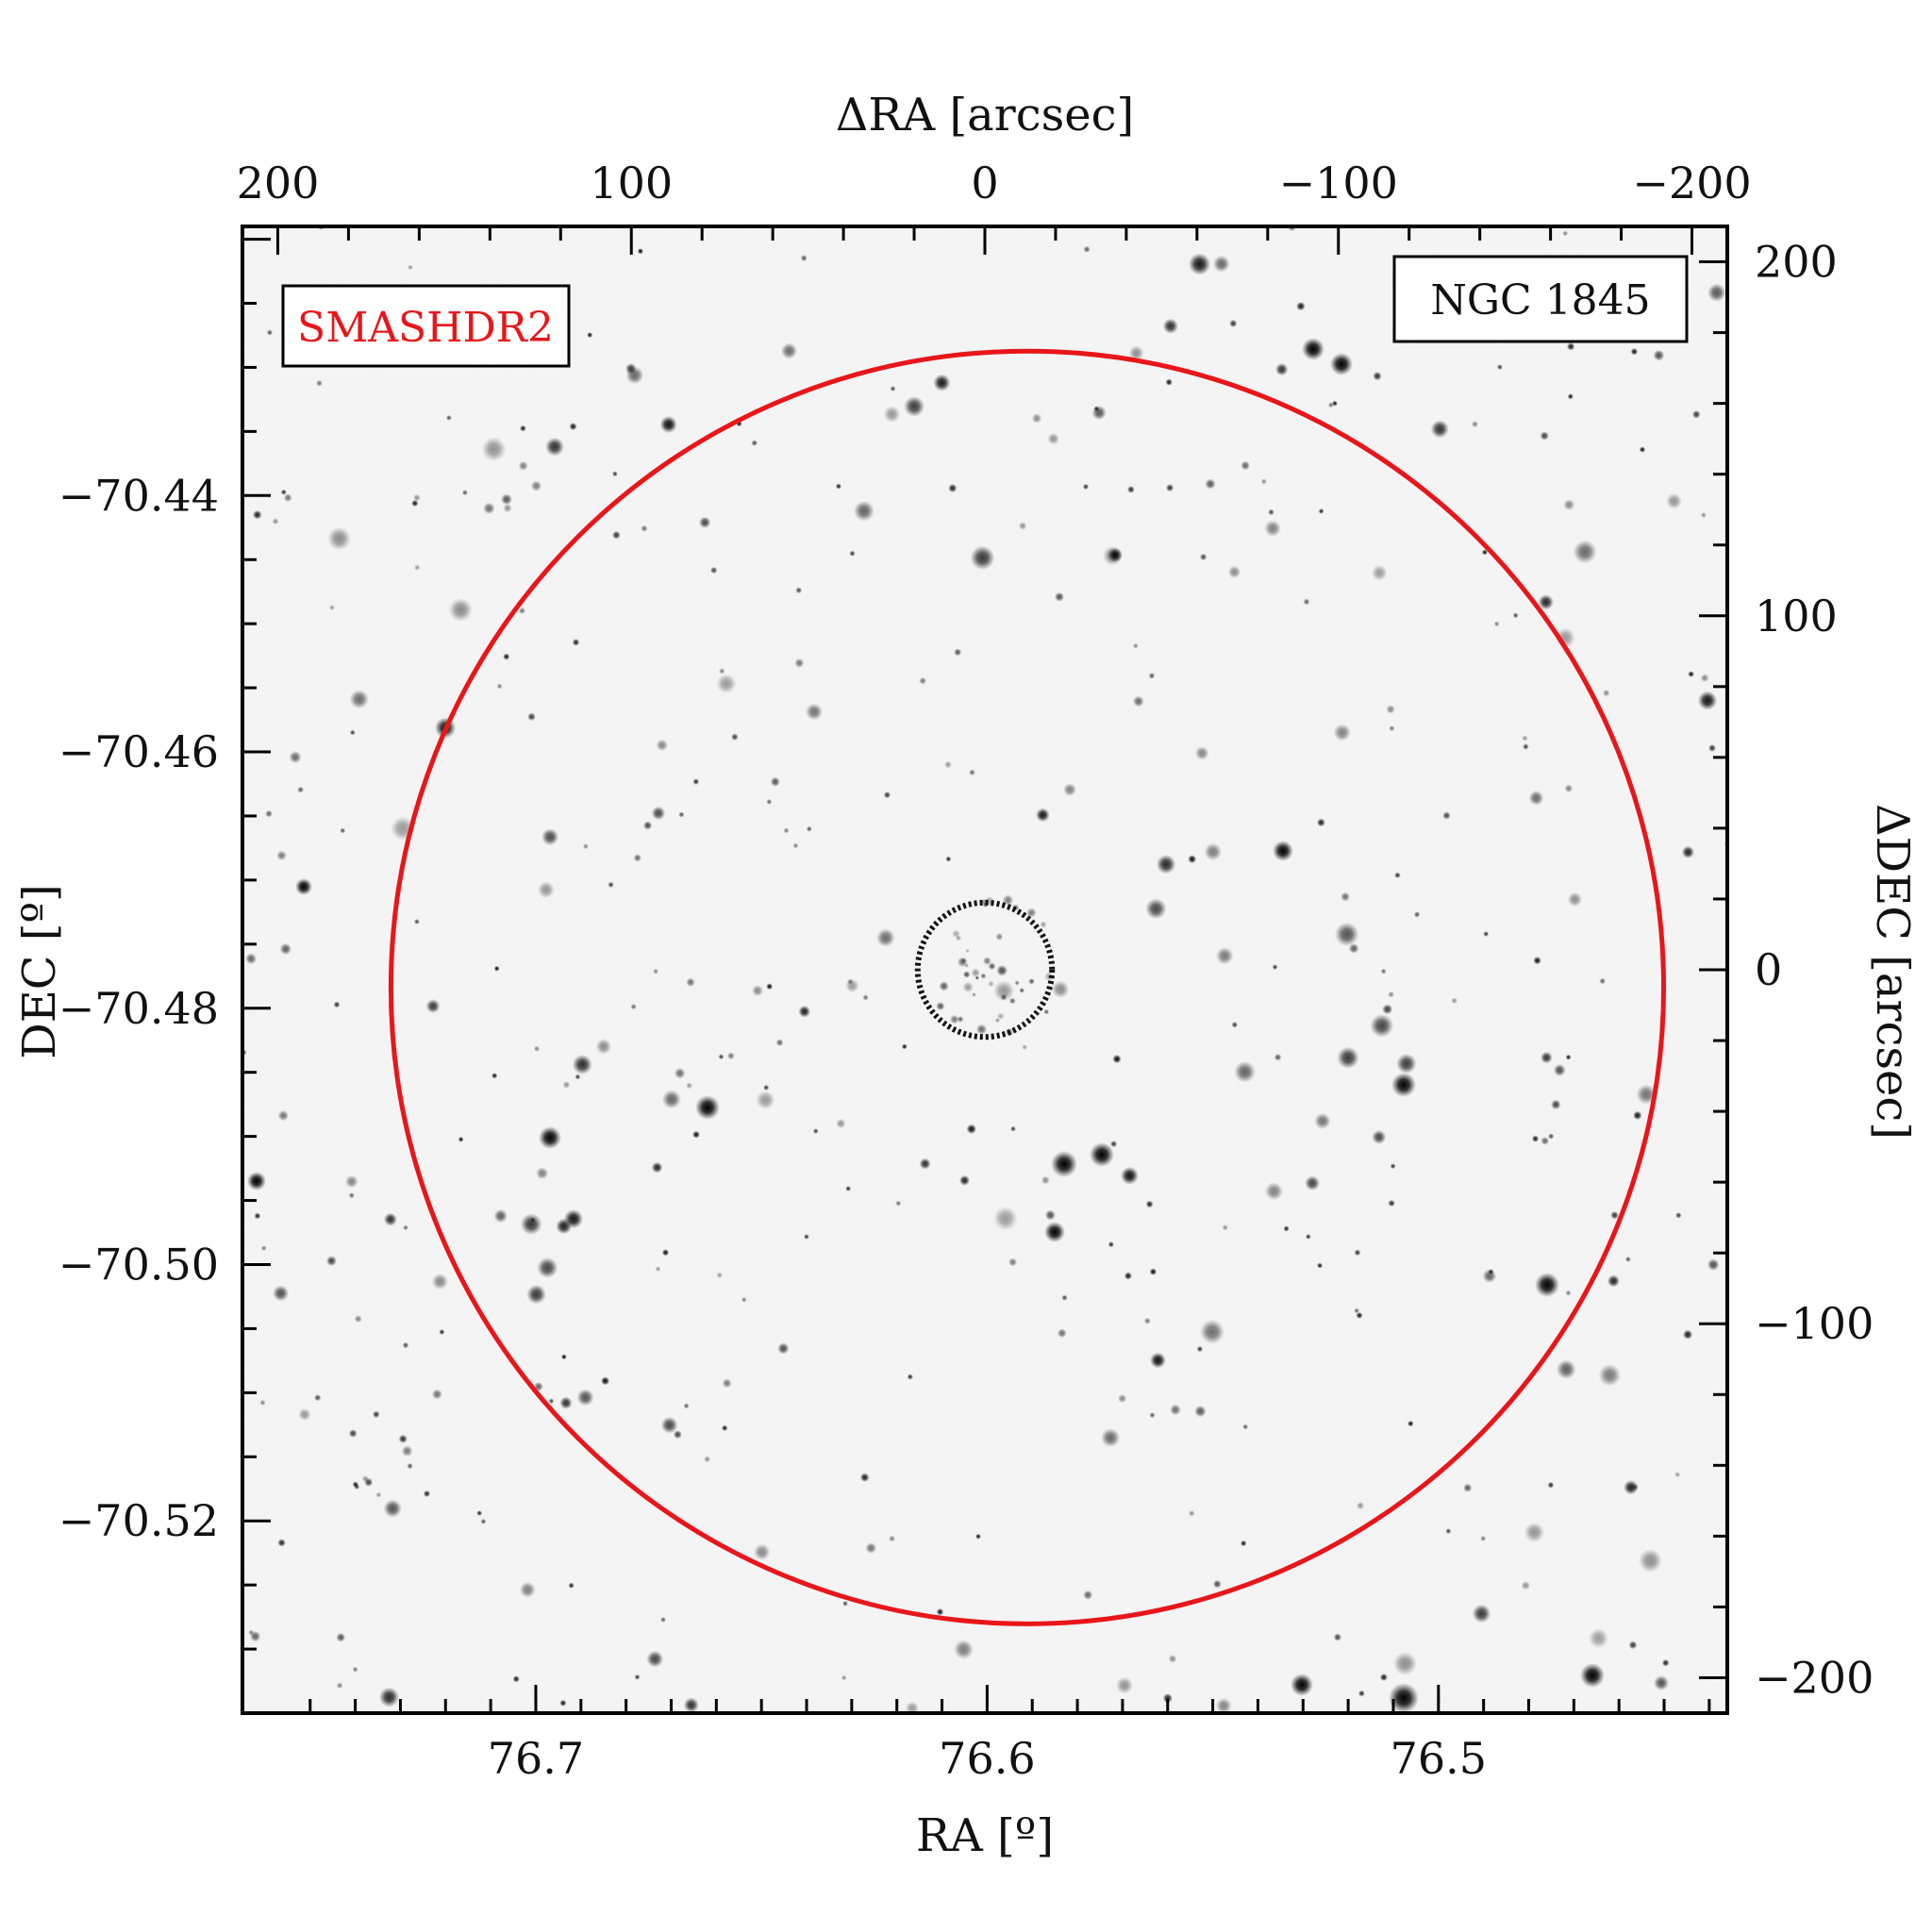 This screenshot has width=1932, height=1932. What do you see at coordinates (138, 1520) in the screenshot?
I see `left-tick-label: −70.52` at bounding box center [138, 1520].